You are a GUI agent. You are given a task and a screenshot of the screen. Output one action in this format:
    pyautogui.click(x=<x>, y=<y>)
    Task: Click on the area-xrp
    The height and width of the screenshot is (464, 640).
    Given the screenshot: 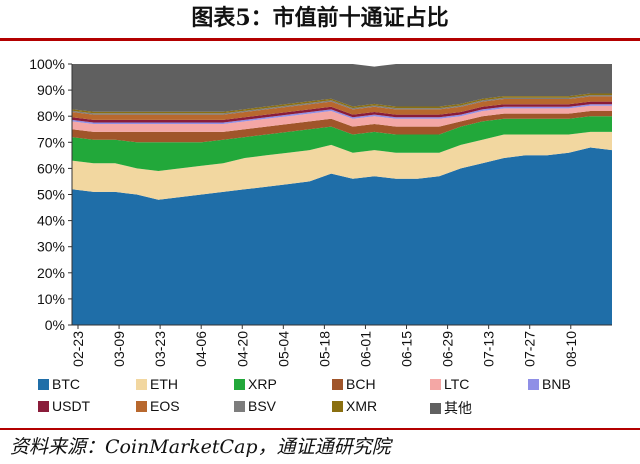 What is the action you would take?
    pyautogui.click(x=342, y=143)
    